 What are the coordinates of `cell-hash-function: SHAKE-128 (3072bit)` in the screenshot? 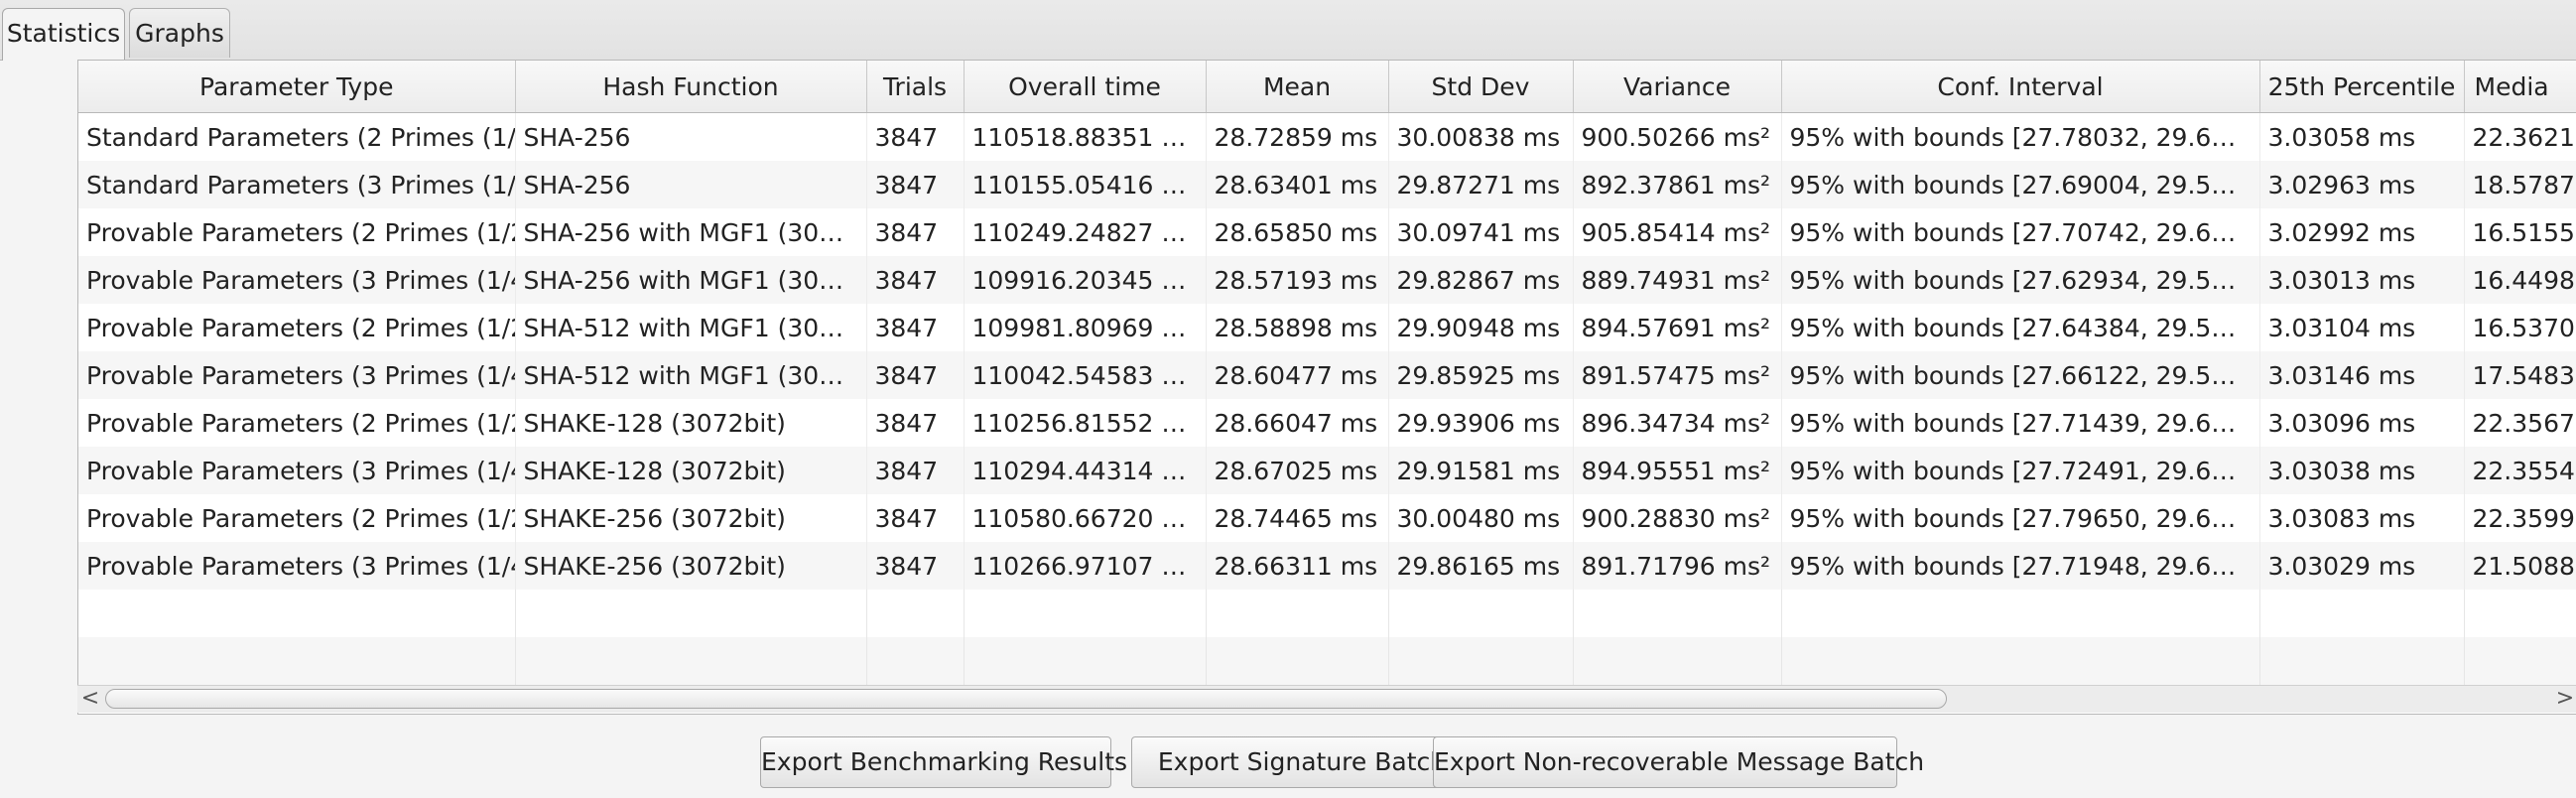 It's located at (691, 470).